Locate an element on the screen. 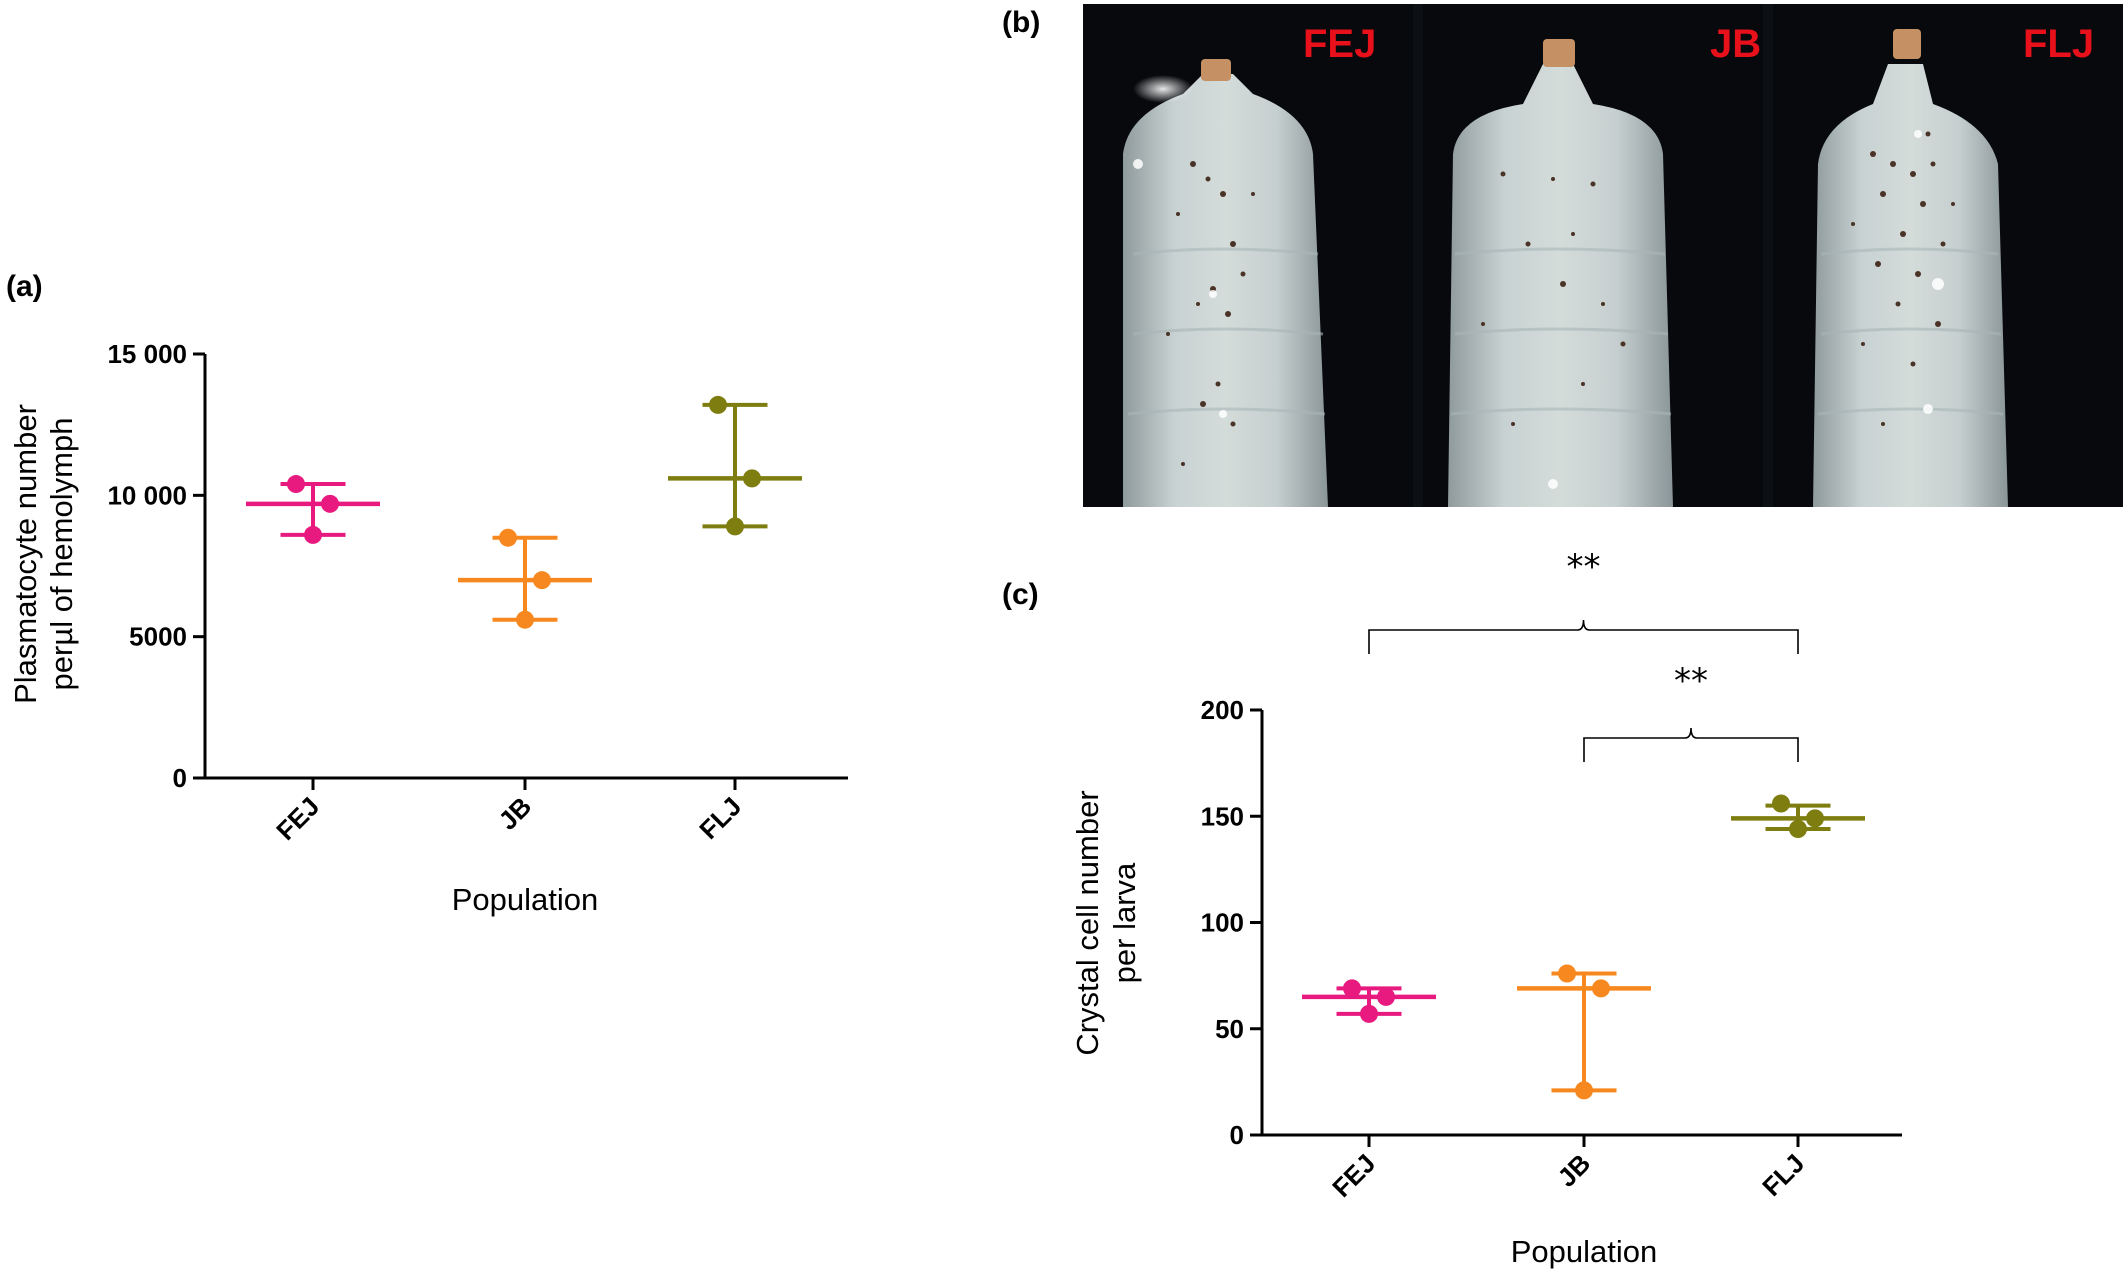 Image resolution: width=2128 pixels, height=1273 pixels. speckles is located at coordinates (1560, 298).